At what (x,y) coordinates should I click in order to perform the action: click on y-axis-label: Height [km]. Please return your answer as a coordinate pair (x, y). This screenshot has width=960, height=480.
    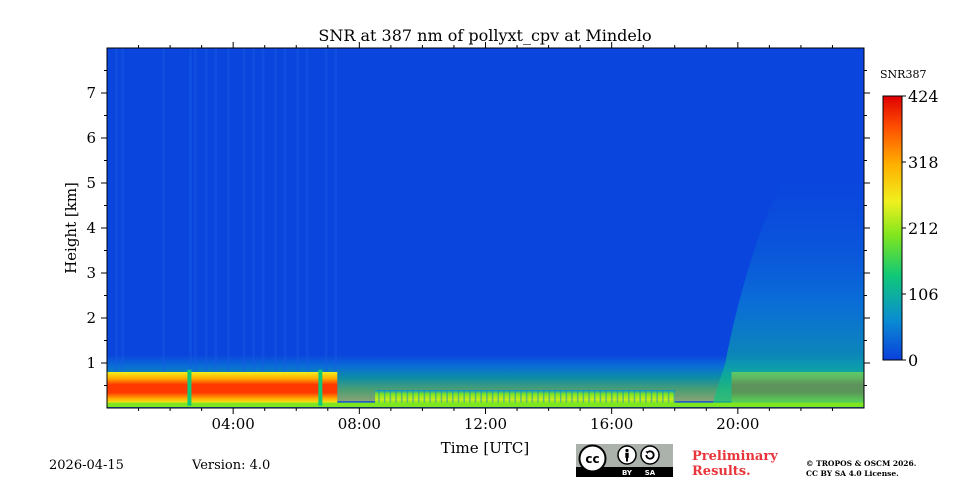
    Looking at the image, I should click on (71, 228).